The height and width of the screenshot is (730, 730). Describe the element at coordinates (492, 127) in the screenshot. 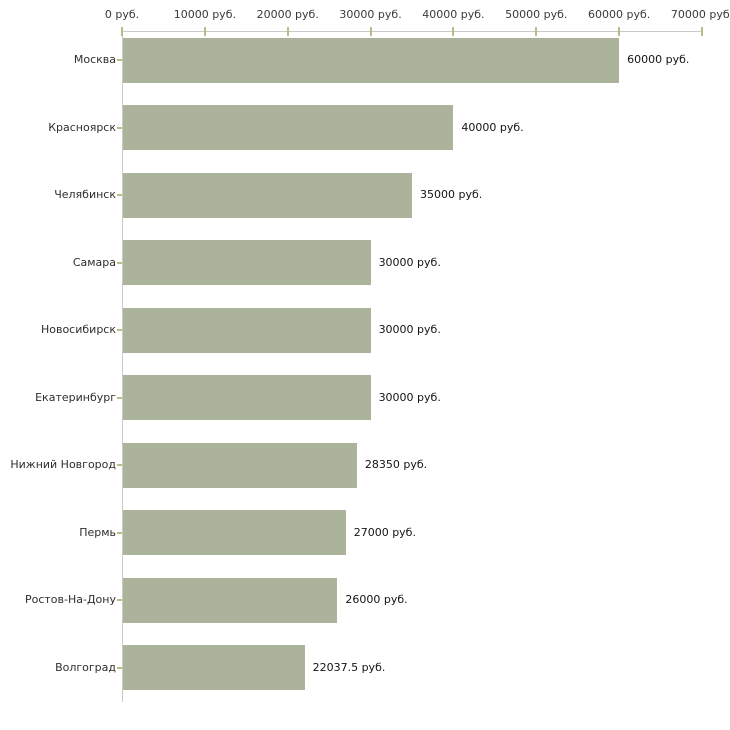

I see `value-label: 40000 руб.` at that location.